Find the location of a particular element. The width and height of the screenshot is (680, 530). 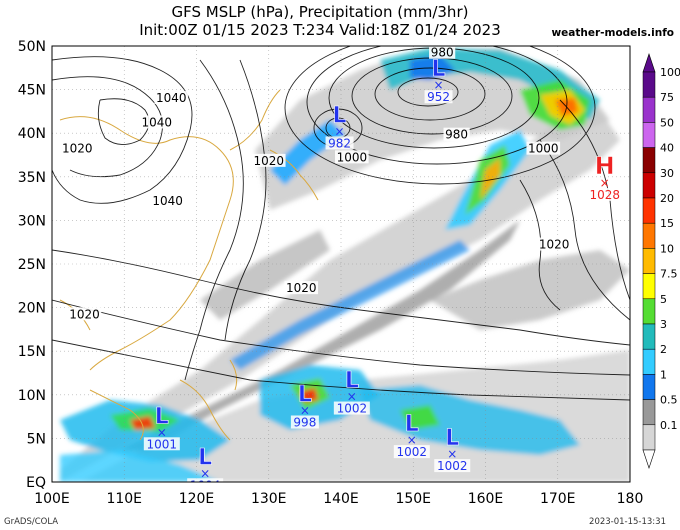

lon-label: 140E is located at coordinates (341, 499).